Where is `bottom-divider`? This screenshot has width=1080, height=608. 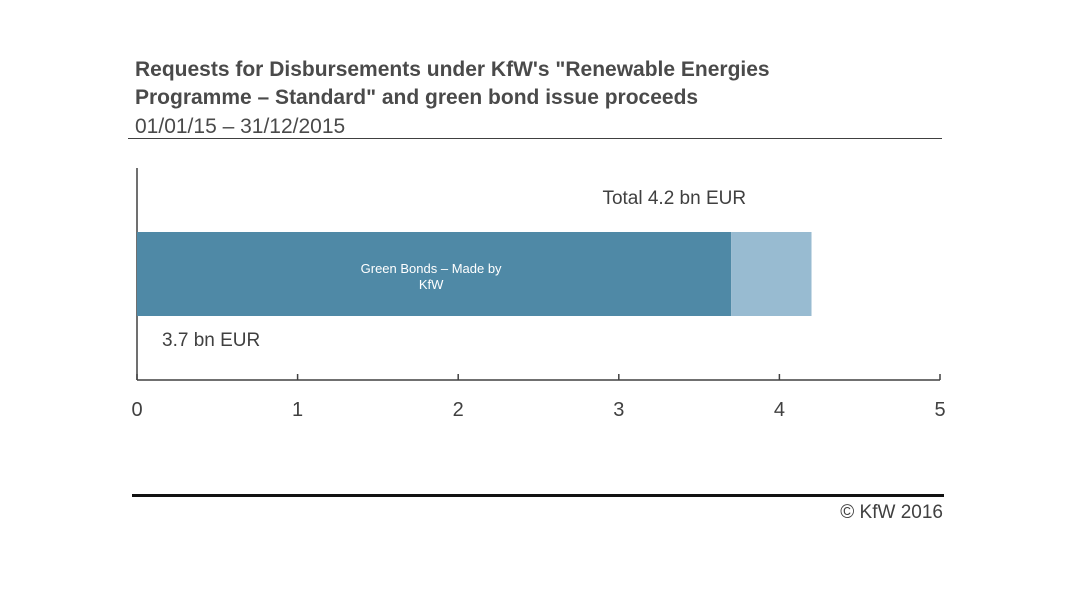
bottom-divider is located at coordinates (538, 495).